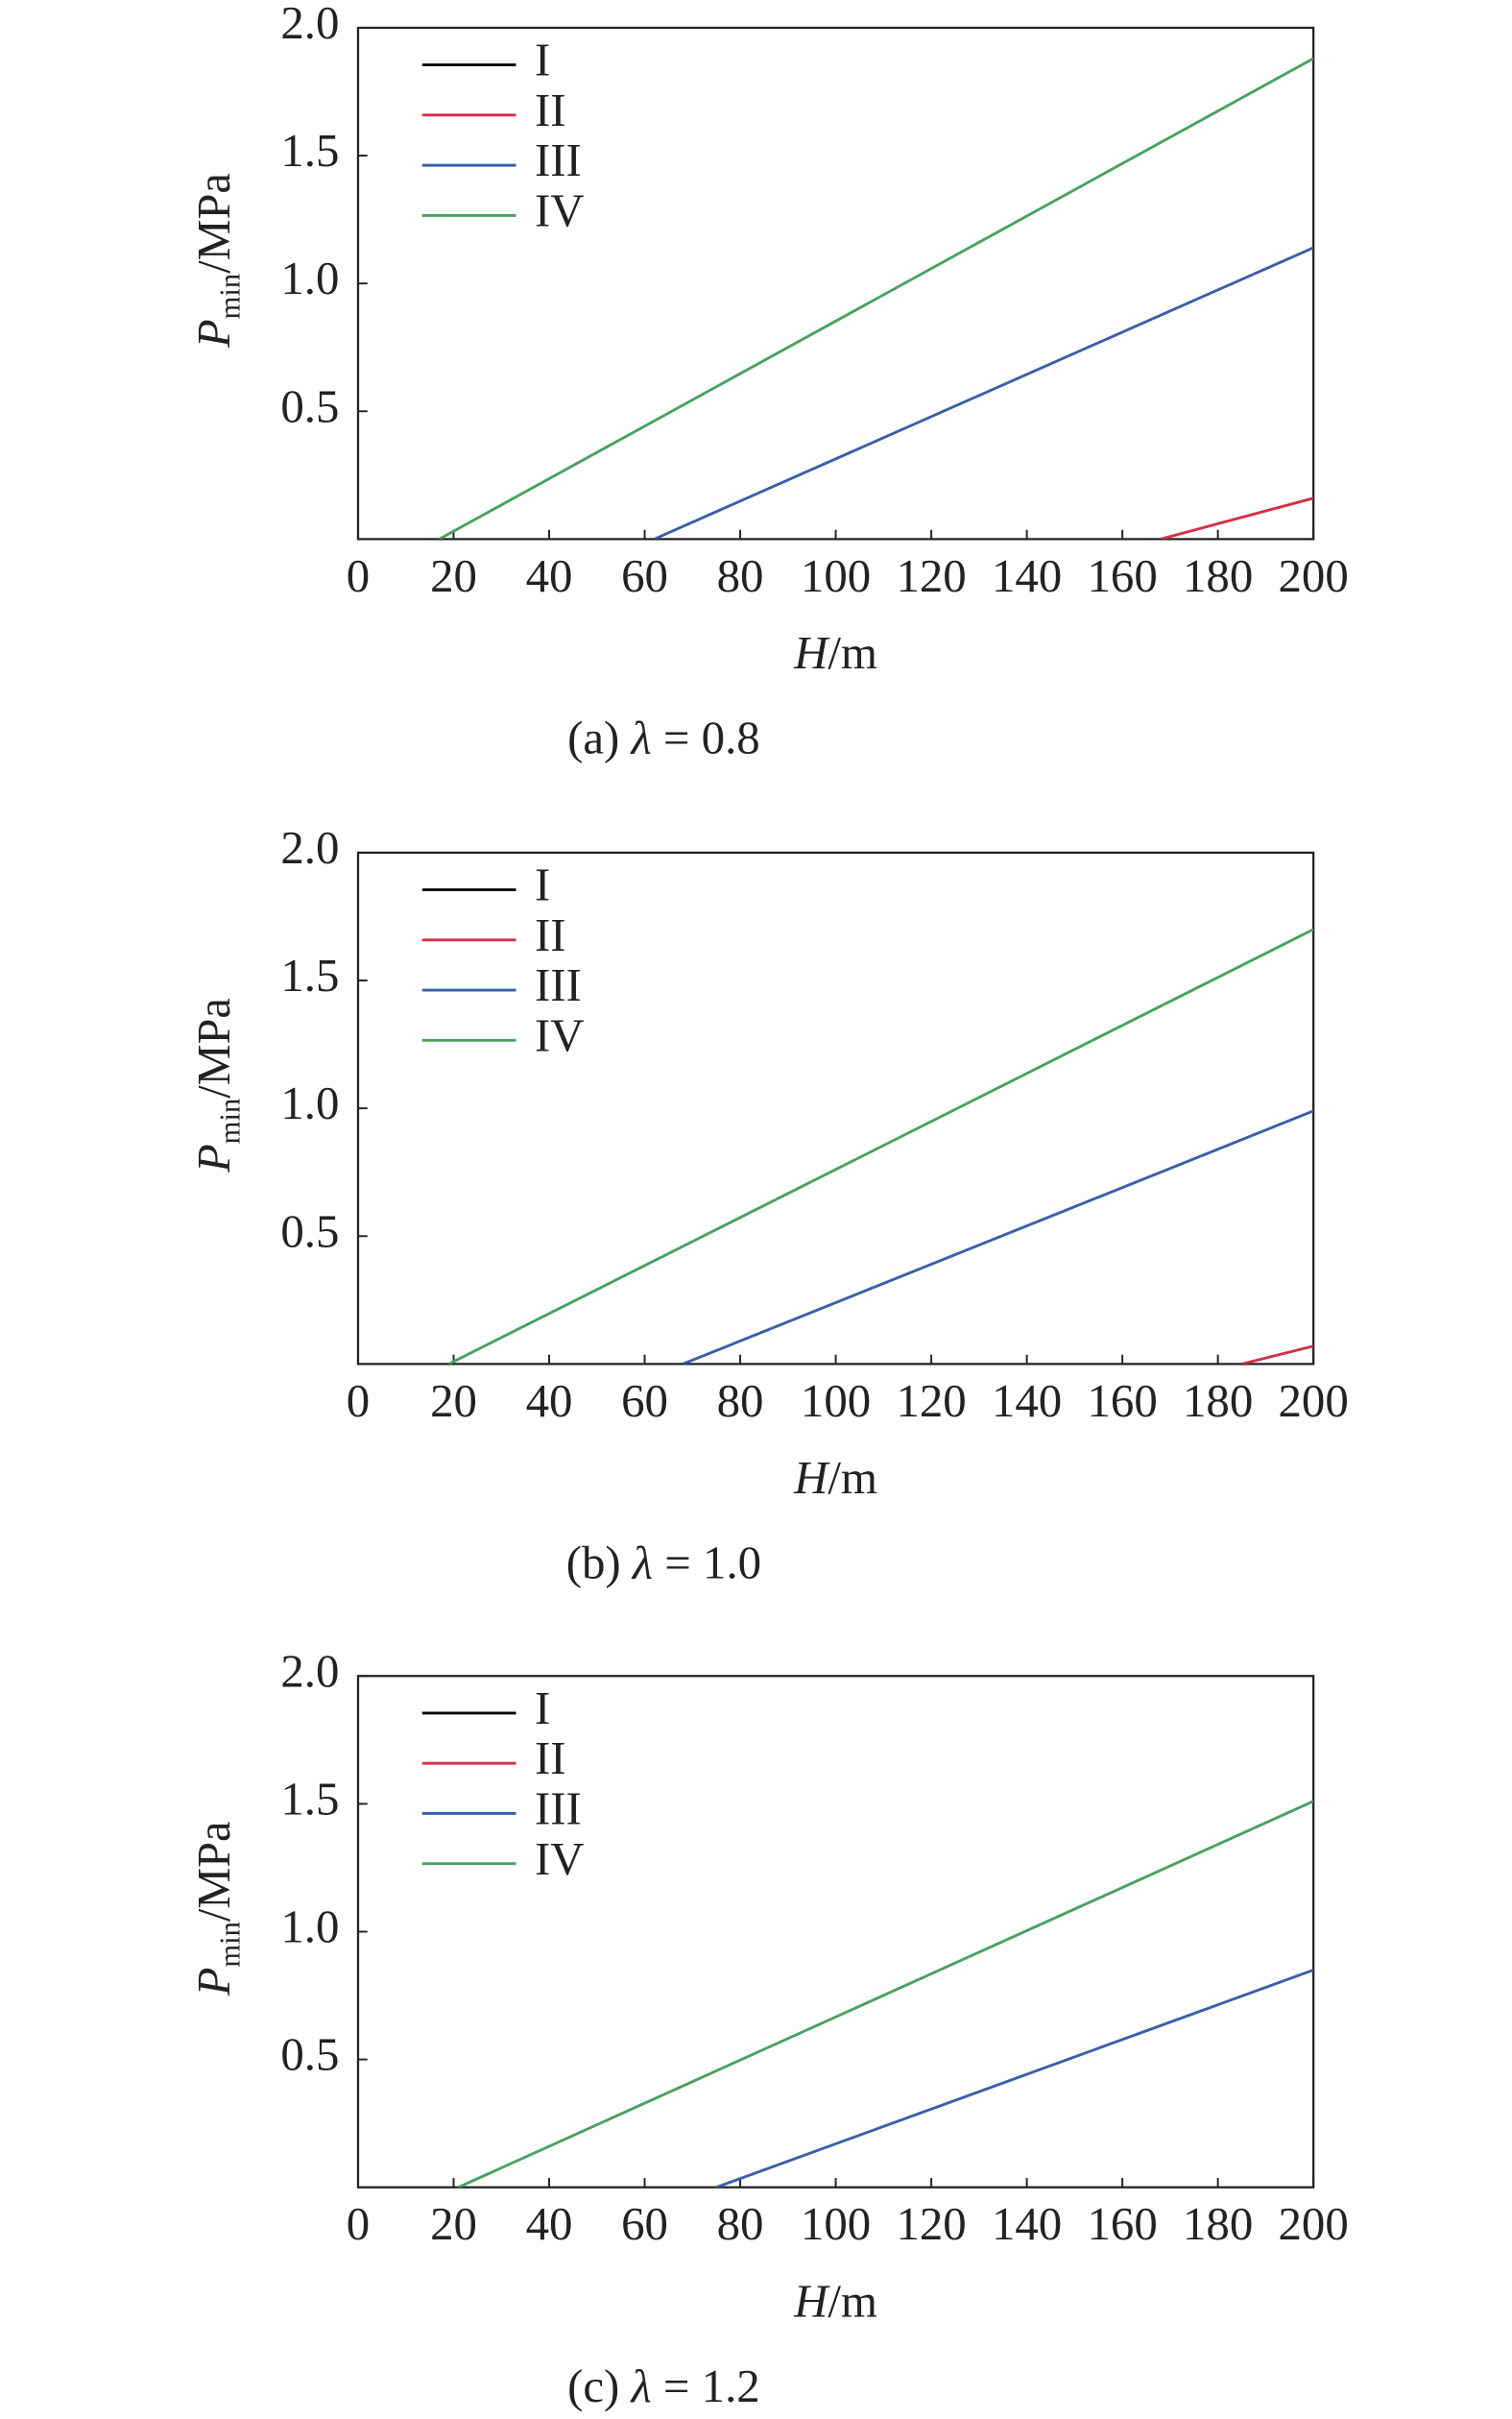  Describe the element at coordinates (599, 2386) in the screenshot. I see `caption-prefix: (c)` at that location.